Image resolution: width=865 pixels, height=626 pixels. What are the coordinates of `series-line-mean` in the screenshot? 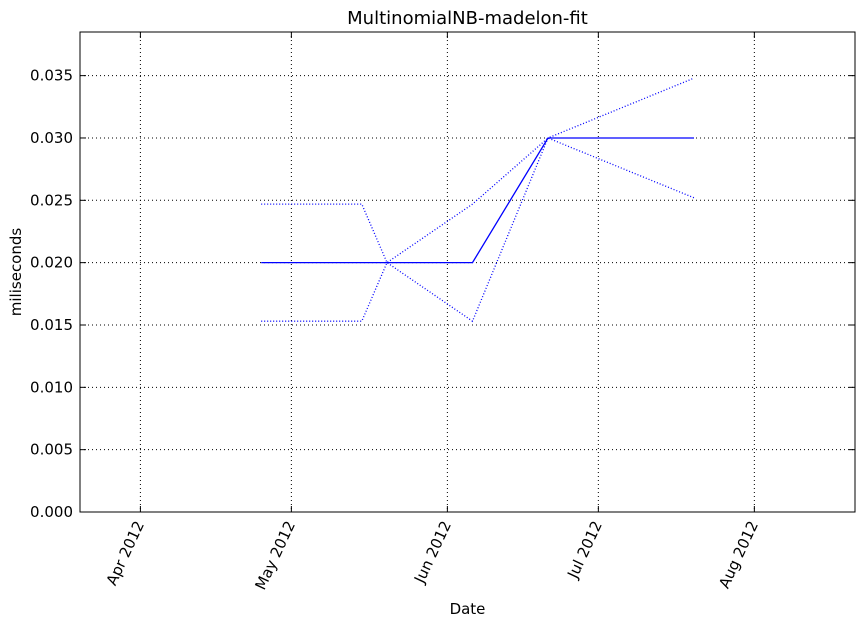 It's located at (477, 200).